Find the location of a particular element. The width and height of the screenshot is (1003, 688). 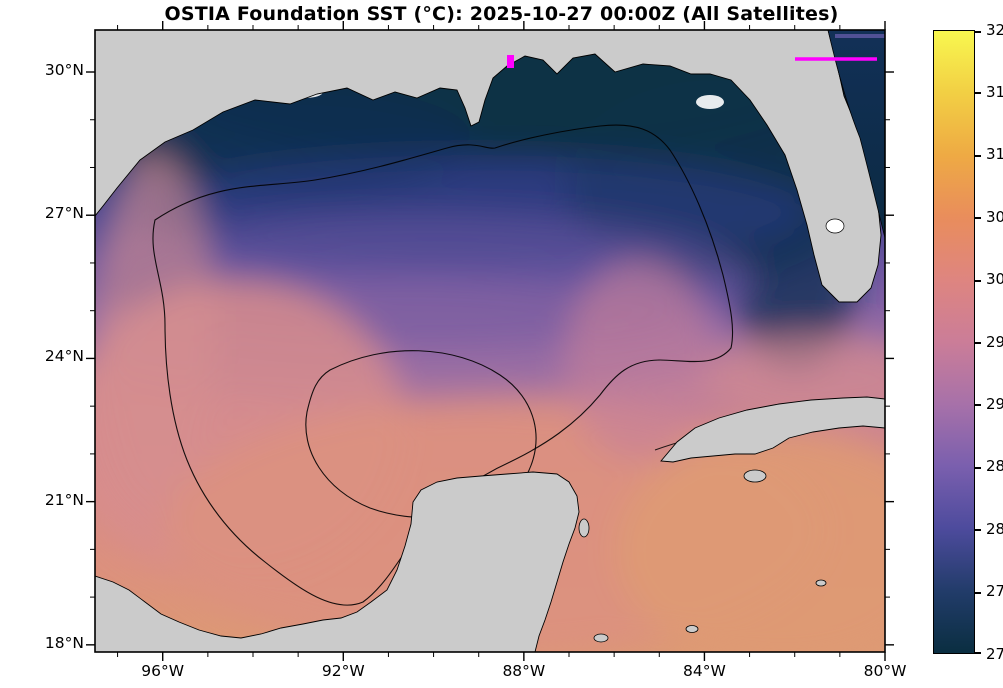

lon-tick-label: 92°W is located at coordinates (343, 671).